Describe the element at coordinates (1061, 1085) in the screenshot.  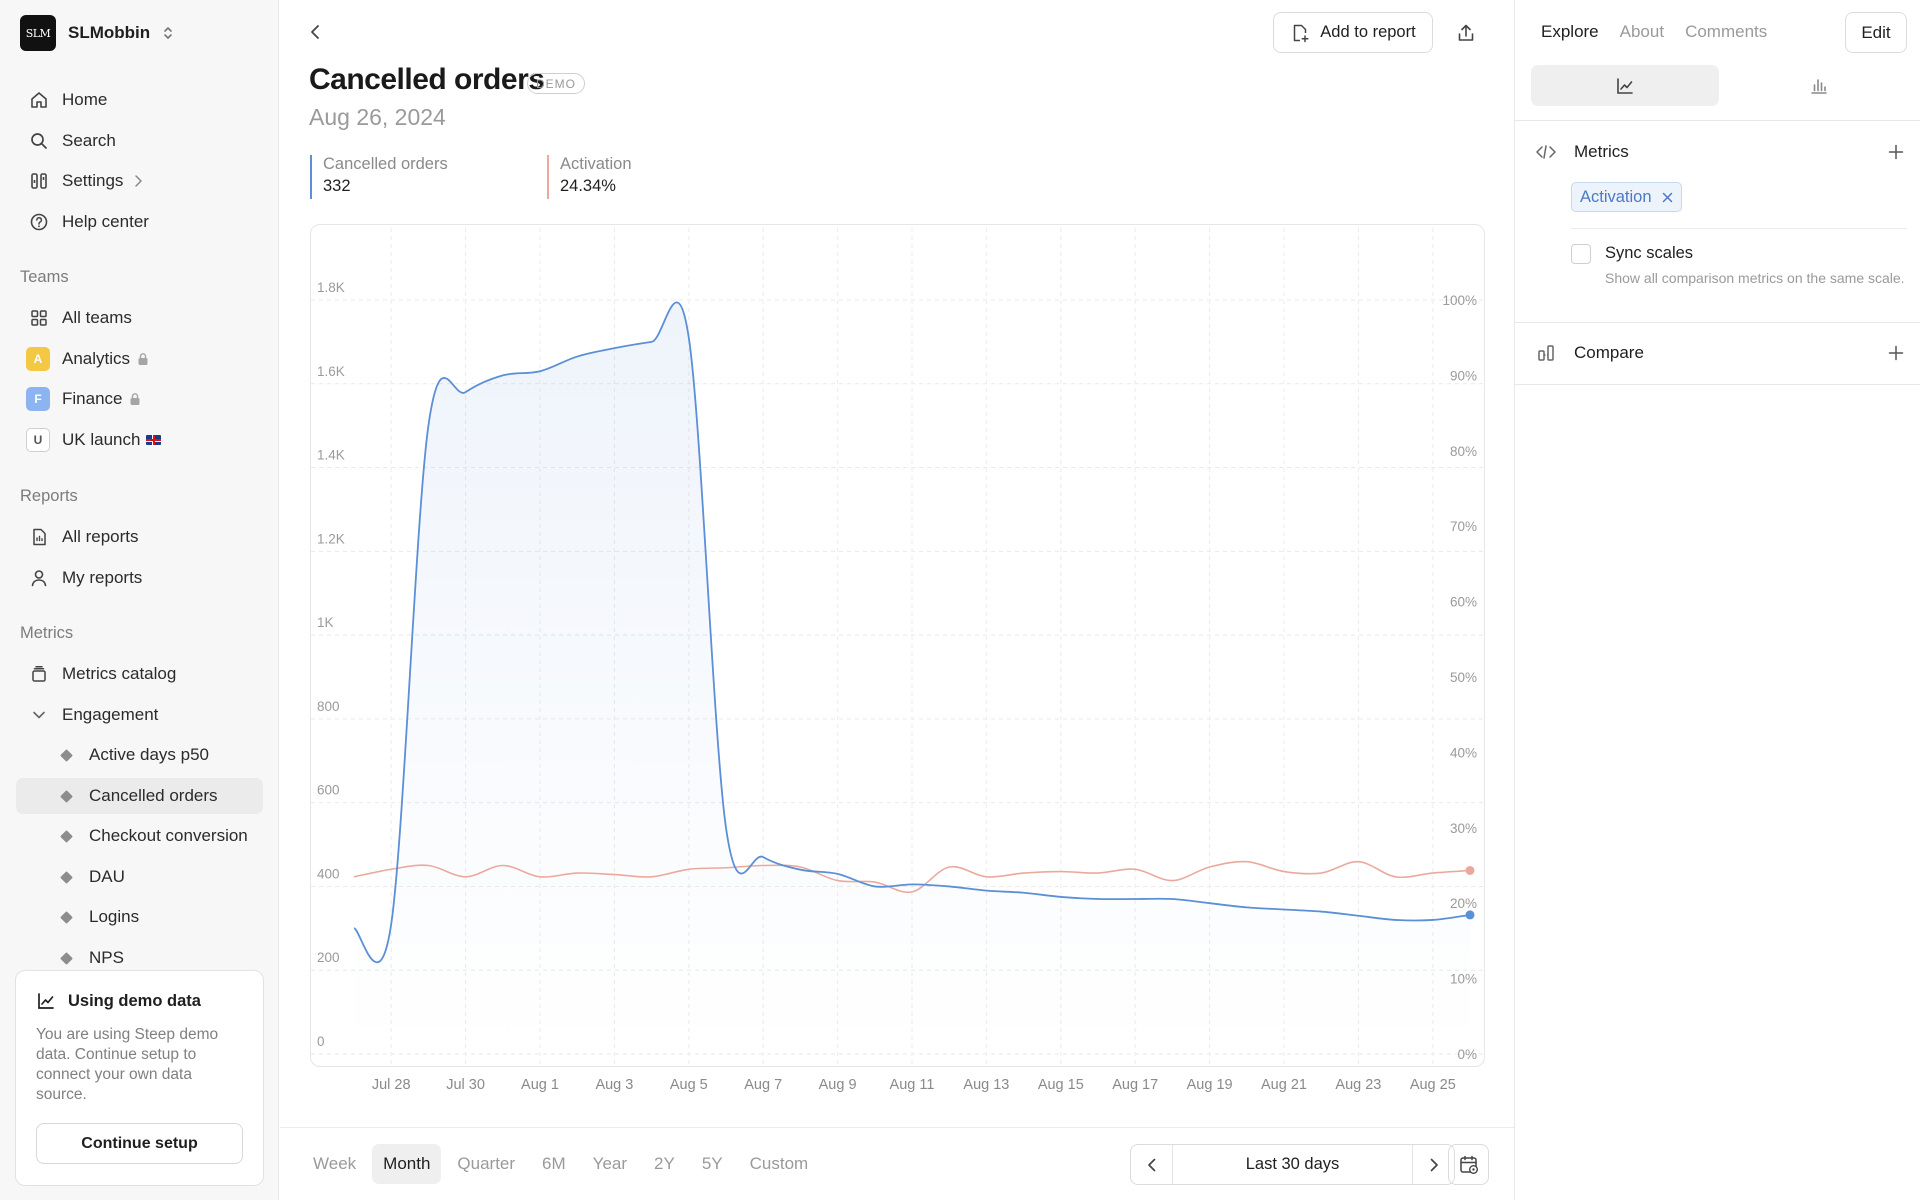
I see `x-tick-label: Aug 15` at that location.